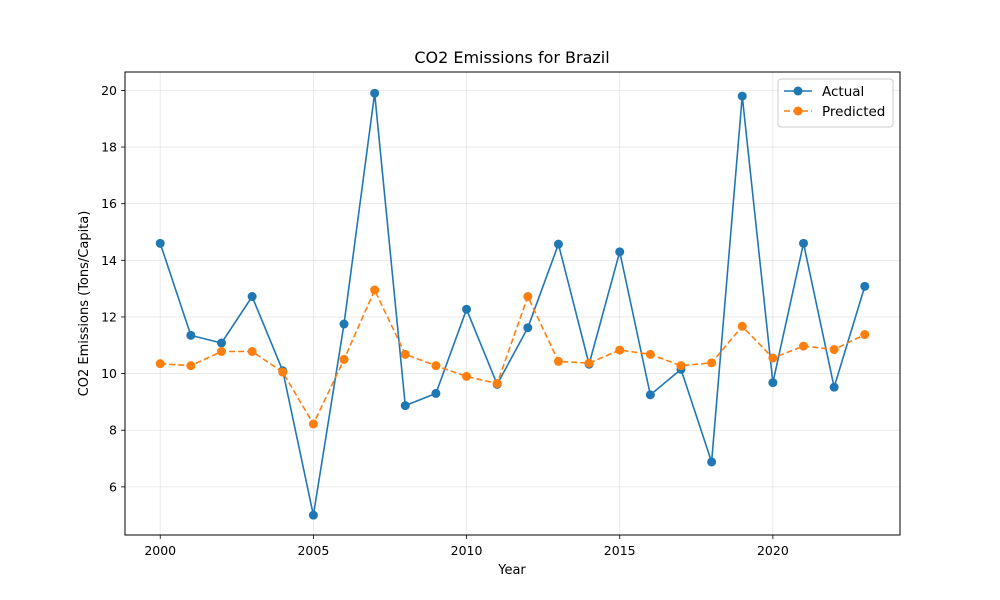  I want to click on y-tick-label: 14, so click(109, 260).